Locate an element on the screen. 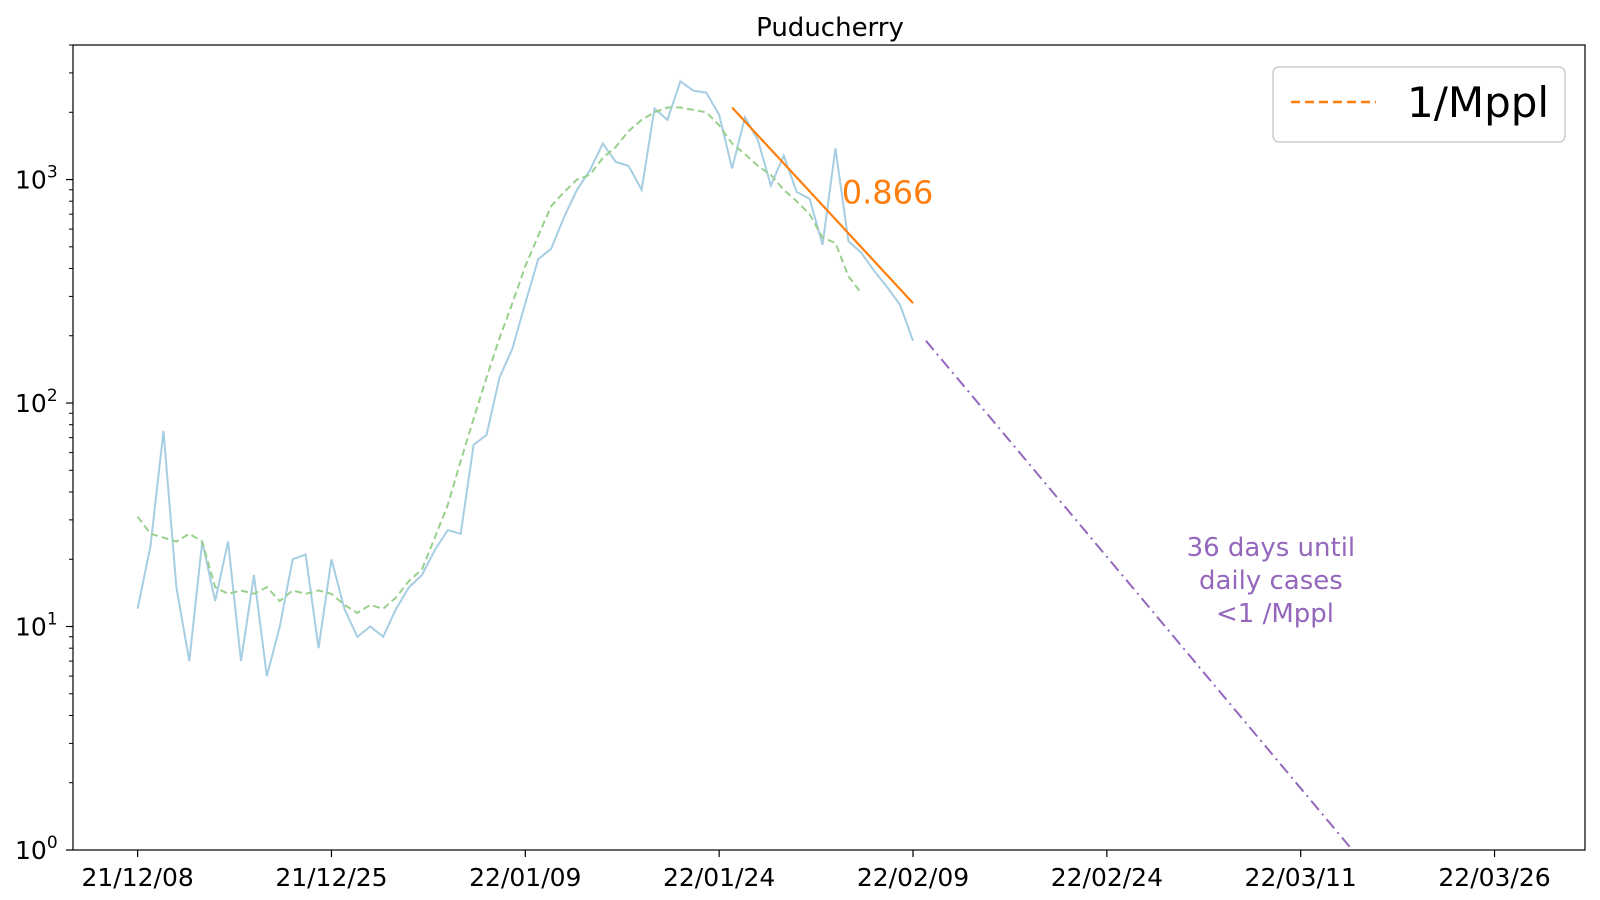  x-tick-label: 22/02/24 is located at coordinates (1107, 877).